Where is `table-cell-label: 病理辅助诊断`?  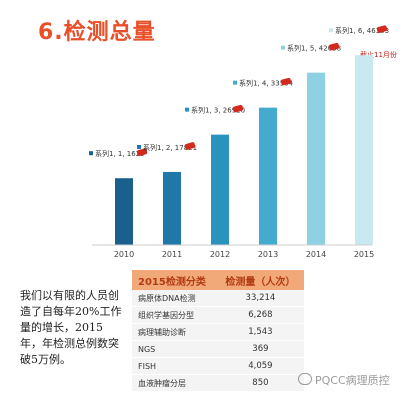
table-cell-label: 病理辅助诊断 is located at coordinates (174, 332).